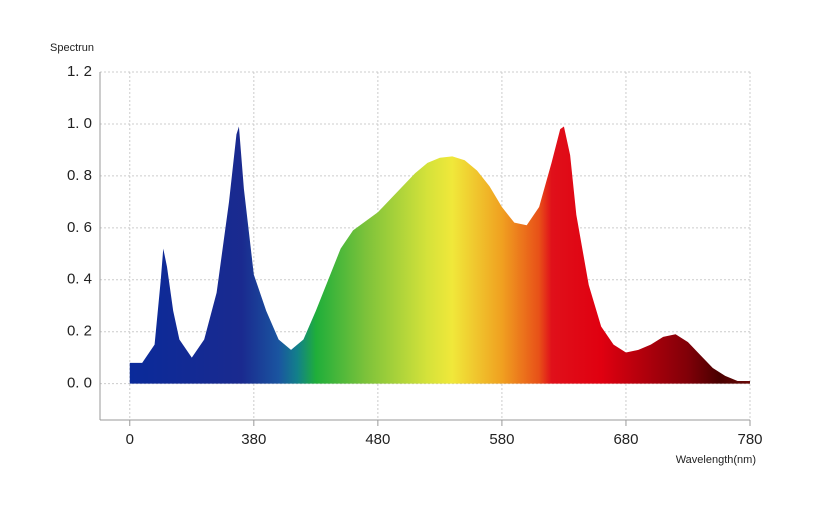  Describe the element at coordinates (377, 439) in the screenshot. I see `x-tick-label: 480` at that location.